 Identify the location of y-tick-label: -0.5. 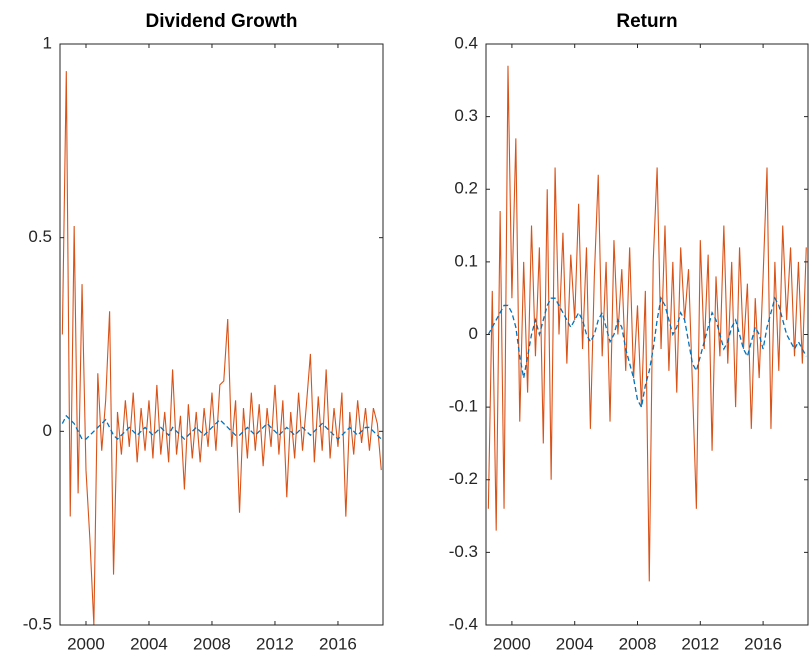
(37, 623).